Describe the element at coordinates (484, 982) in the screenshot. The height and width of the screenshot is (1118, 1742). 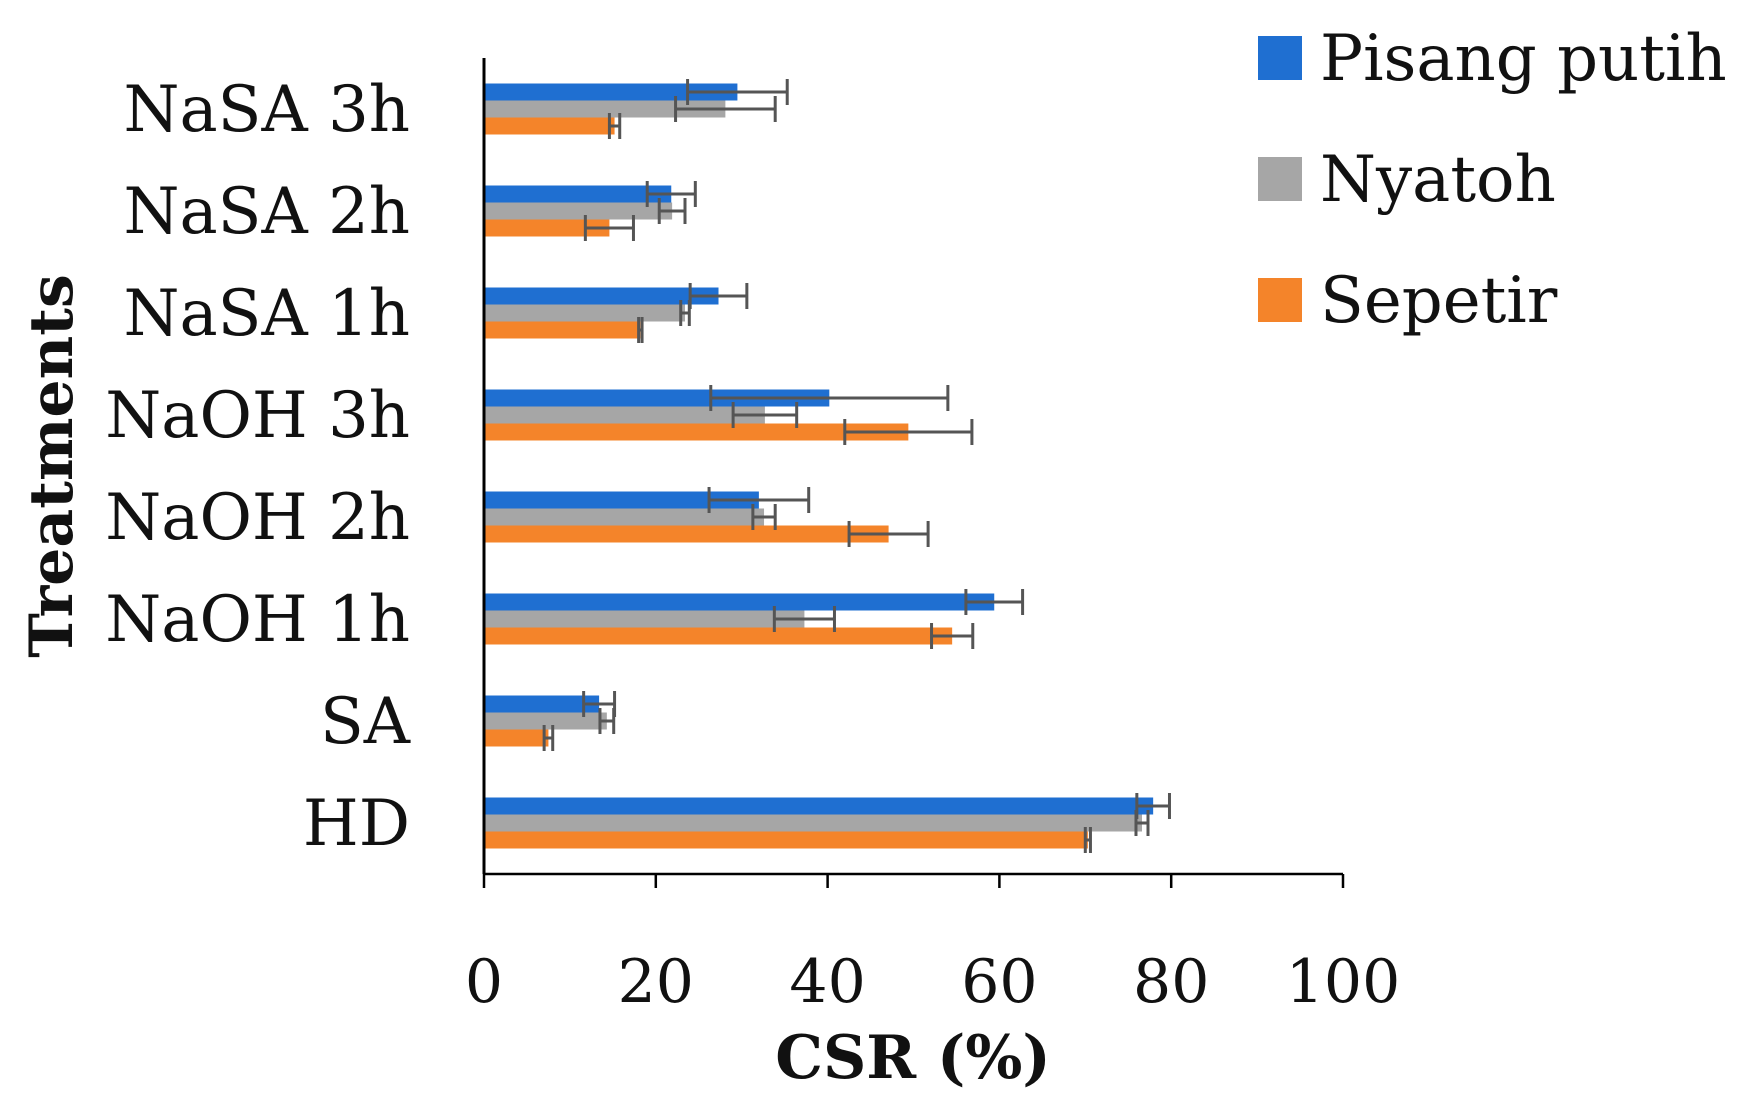
I see `x-tick-label: 0` at that location.